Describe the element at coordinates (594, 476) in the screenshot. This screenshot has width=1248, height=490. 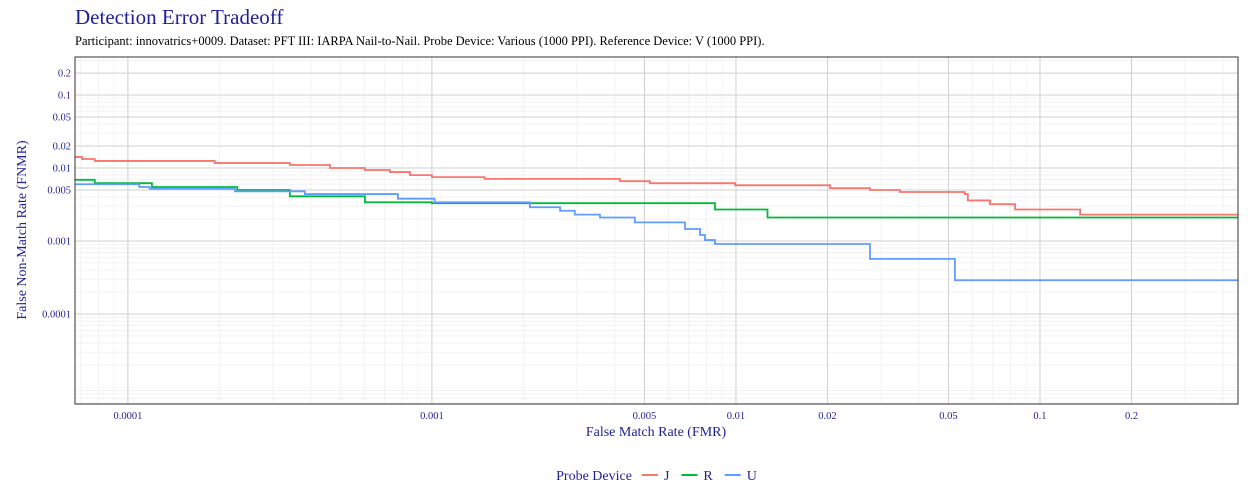
I see `legend-title: Probe Device` at that location.